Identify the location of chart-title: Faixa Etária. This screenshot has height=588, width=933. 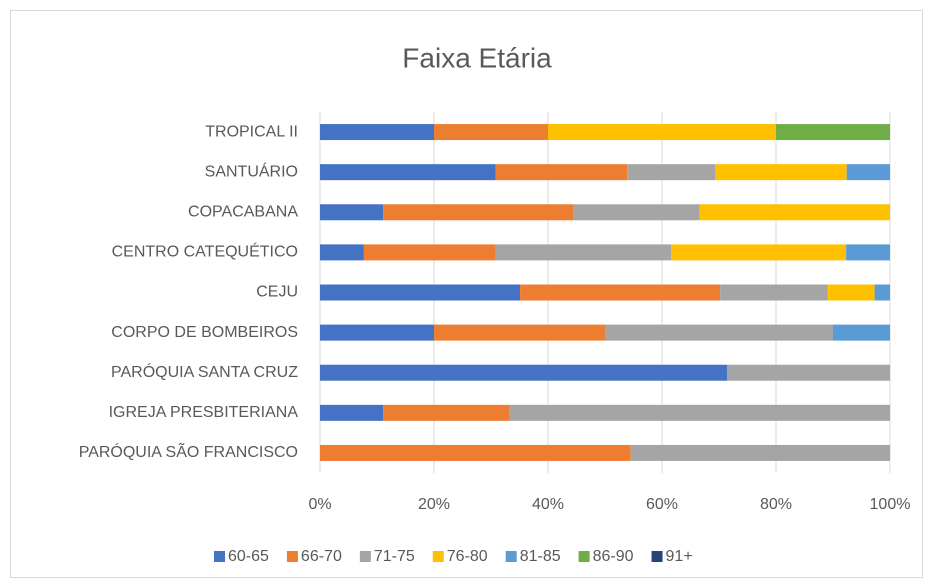
(477, 57).